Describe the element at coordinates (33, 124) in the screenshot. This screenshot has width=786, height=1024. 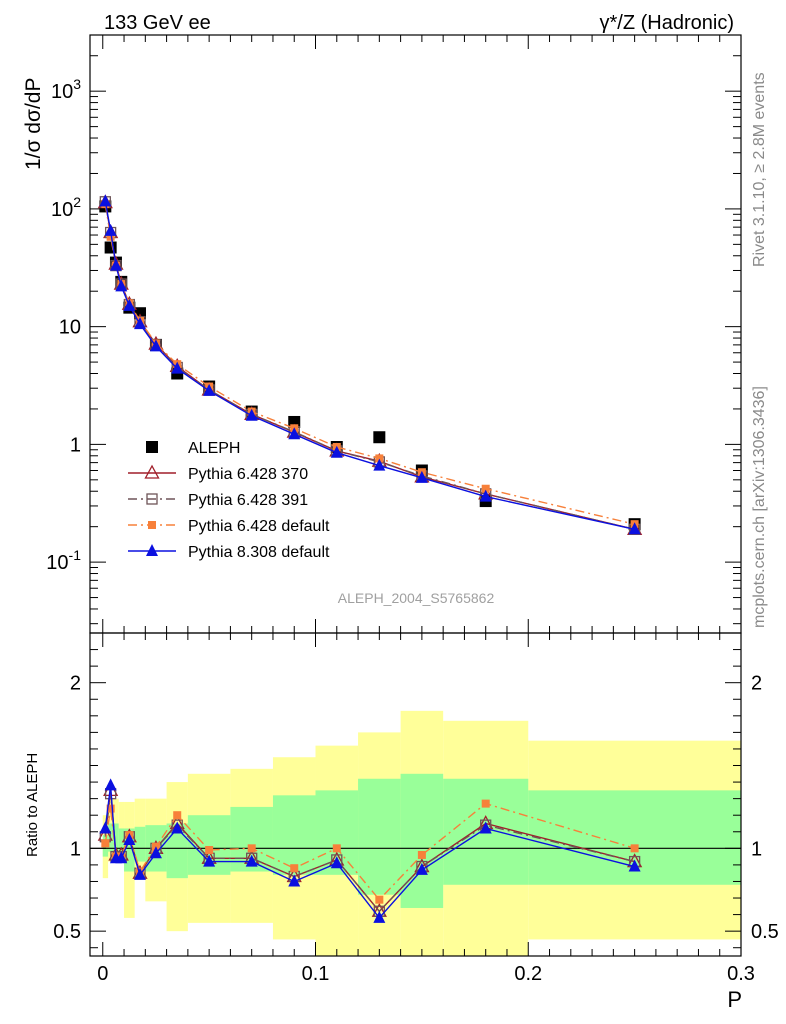
I see `main-y-axis-label: 1/σ dσ/dP` at that location.